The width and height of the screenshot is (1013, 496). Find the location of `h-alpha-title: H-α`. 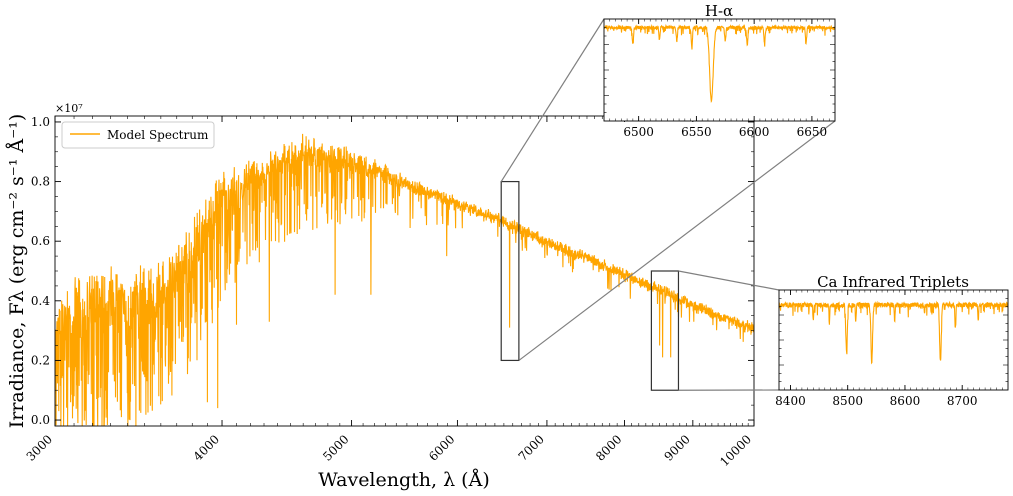

h-alpha-title: H-α is located at coordinates (719, 11).